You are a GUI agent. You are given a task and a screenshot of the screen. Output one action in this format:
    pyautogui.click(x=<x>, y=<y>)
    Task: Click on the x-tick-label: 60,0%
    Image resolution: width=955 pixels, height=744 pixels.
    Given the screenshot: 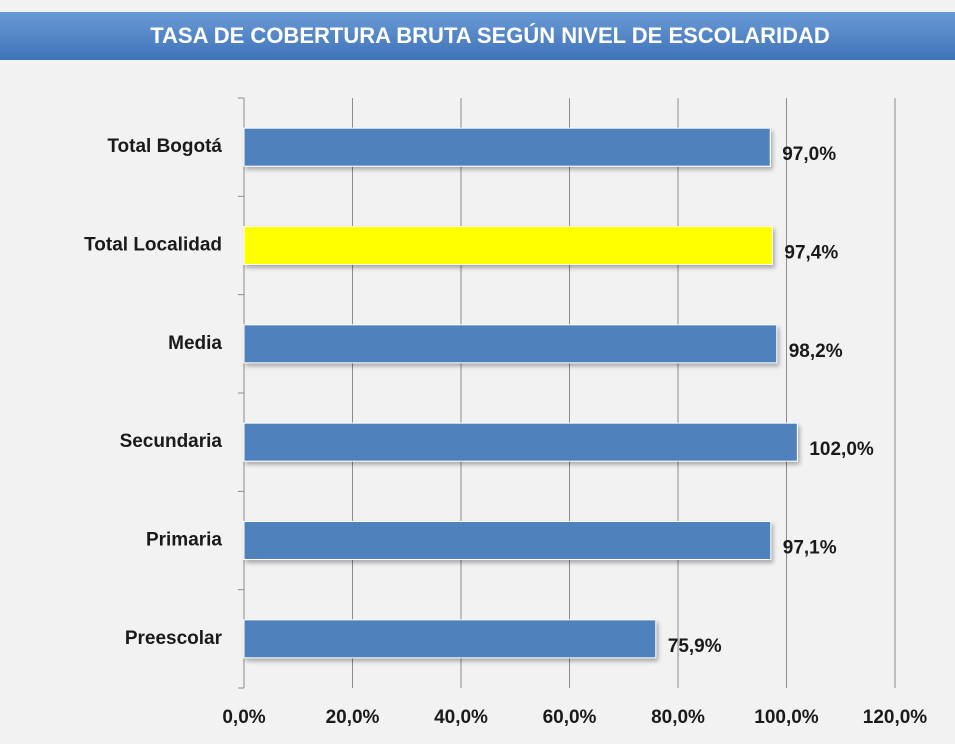 What is the action you would take?
    pyautogui.click(x=570, y=717)
    